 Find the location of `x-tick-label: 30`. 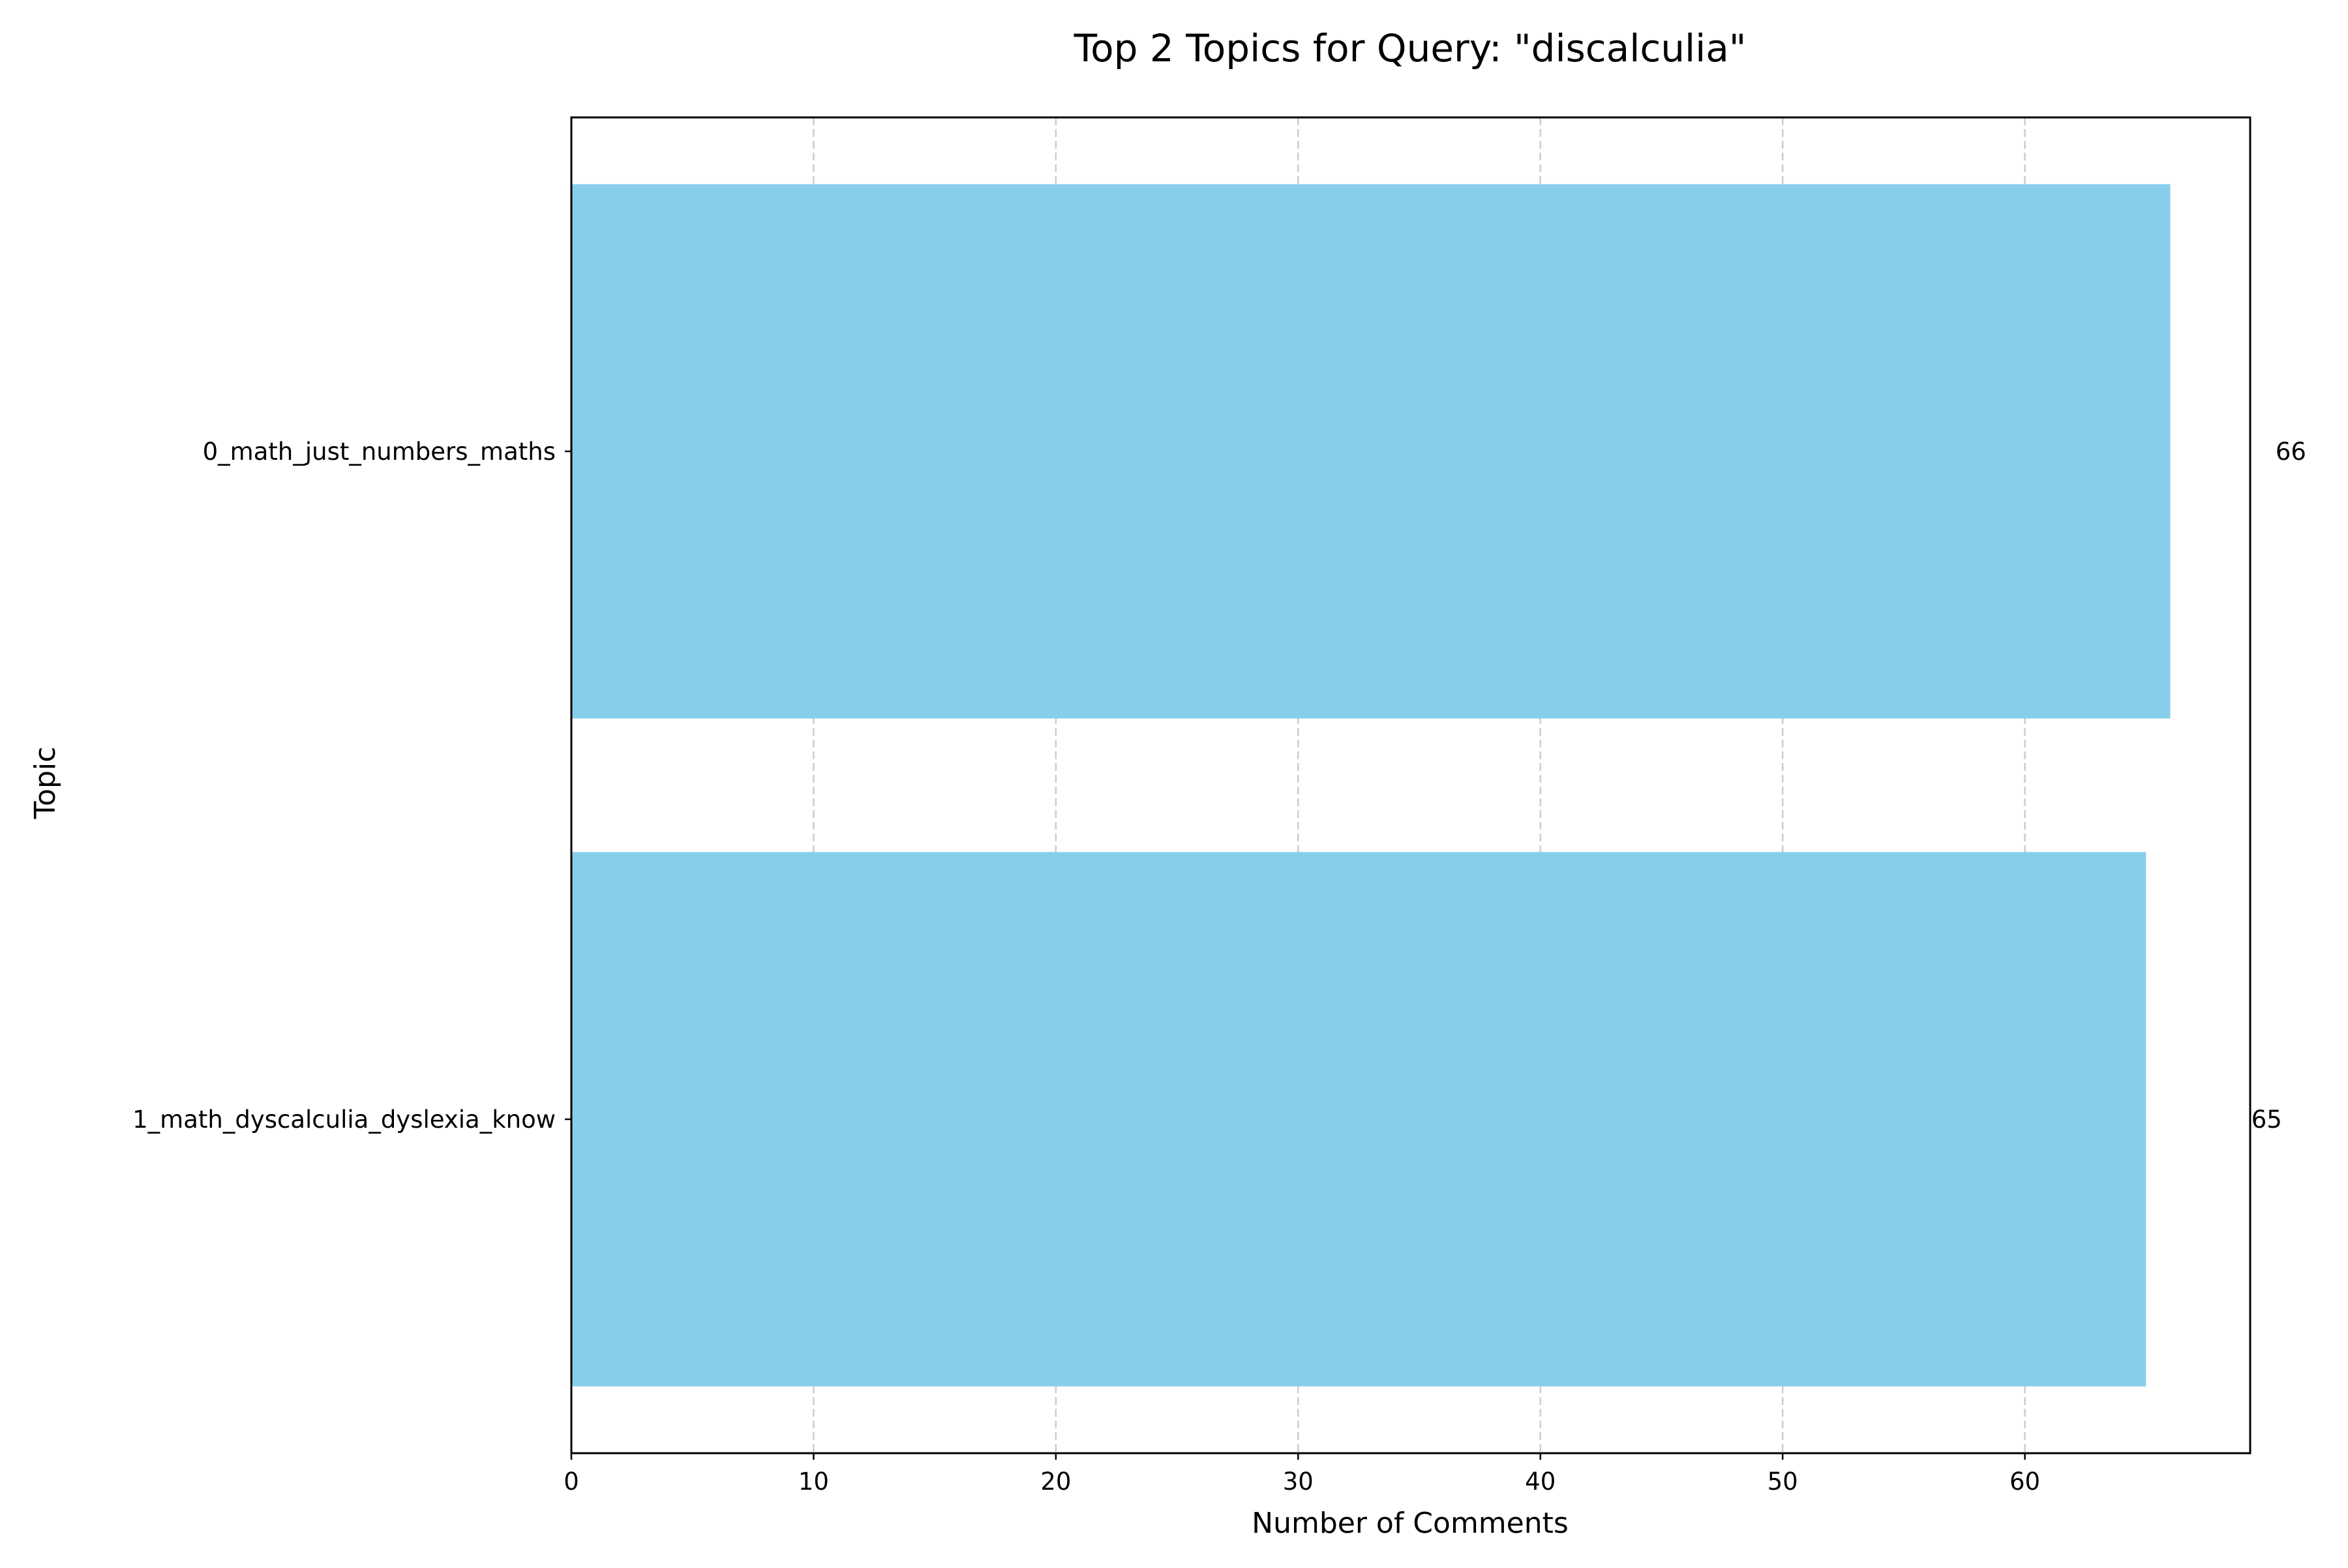

x-tick-label: 30 is located at coordinates (1298, 1482).